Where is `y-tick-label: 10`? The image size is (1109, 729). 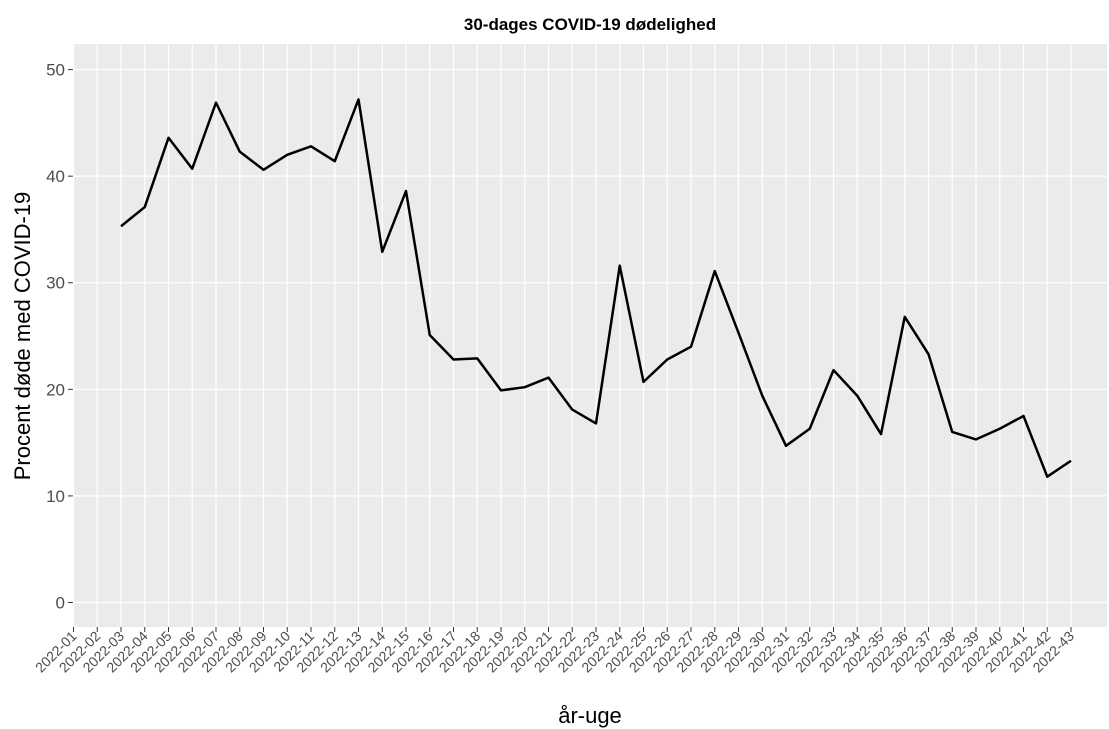 y-tick-label: 10 is located at coordinates (55, 496).